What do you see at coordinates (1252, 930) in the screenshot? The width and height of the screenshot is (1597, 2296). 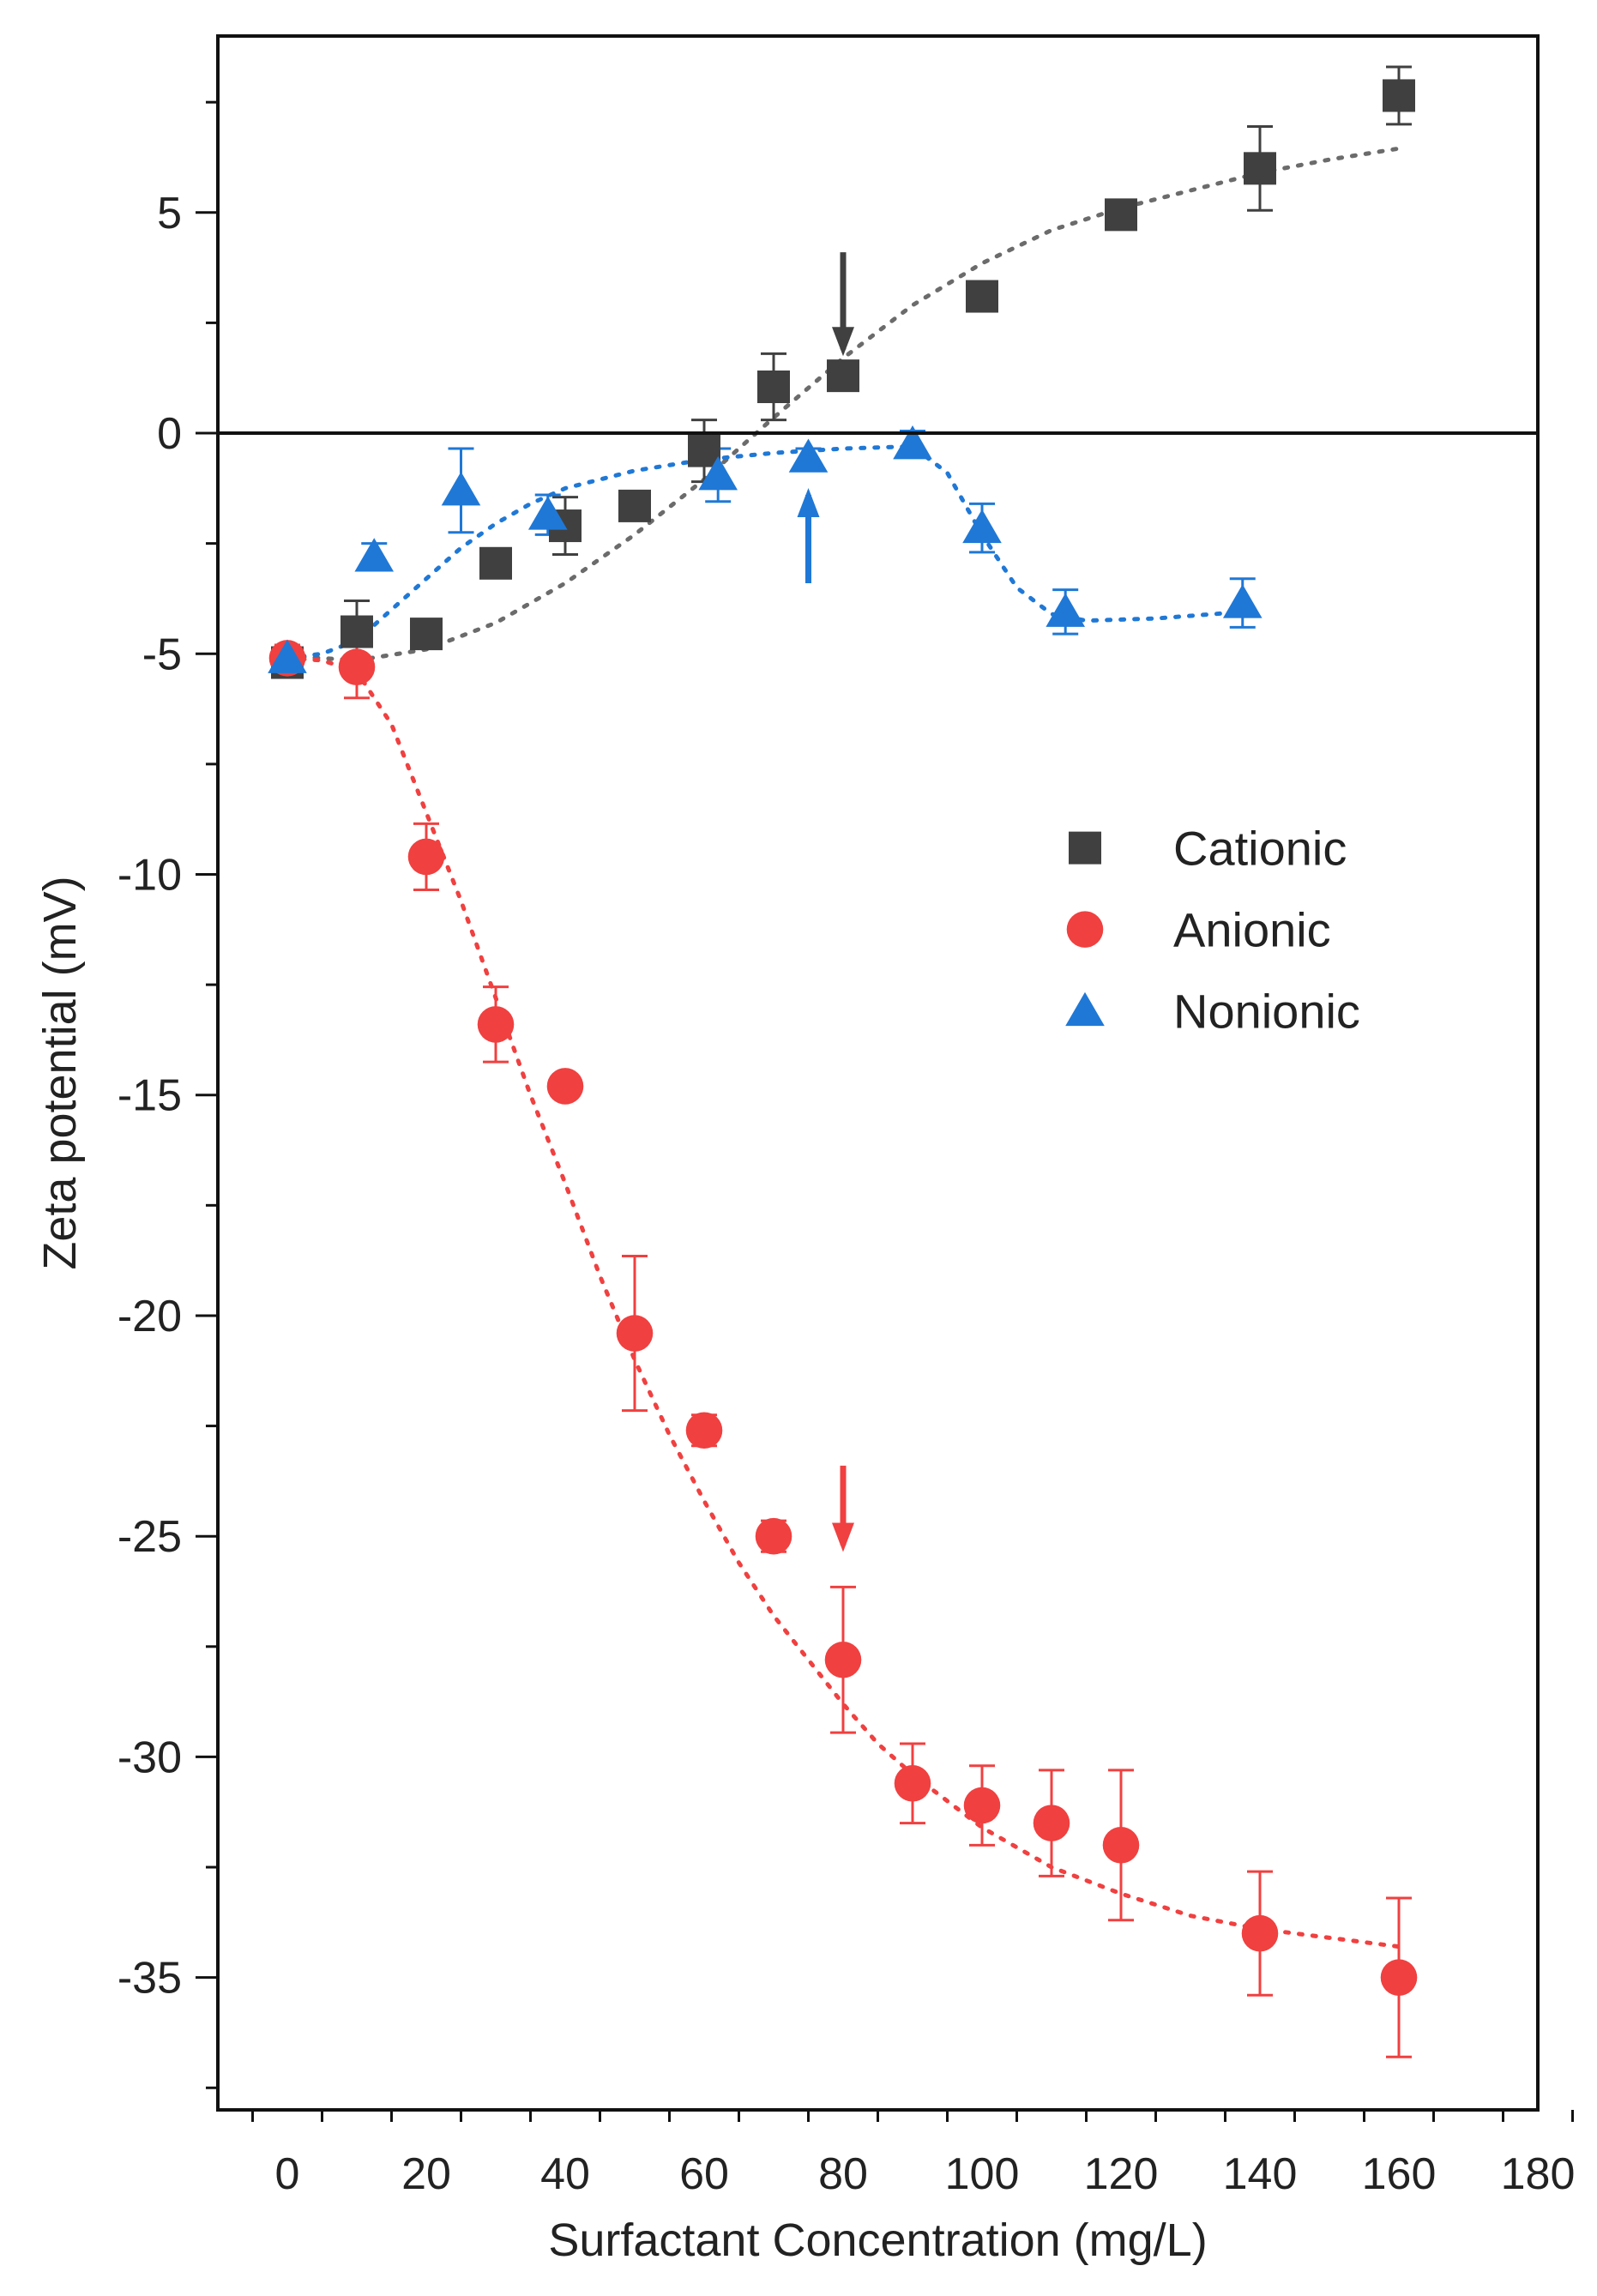 I see `anionic-legend-label: Anionic` at bounding box center [1252, 930].